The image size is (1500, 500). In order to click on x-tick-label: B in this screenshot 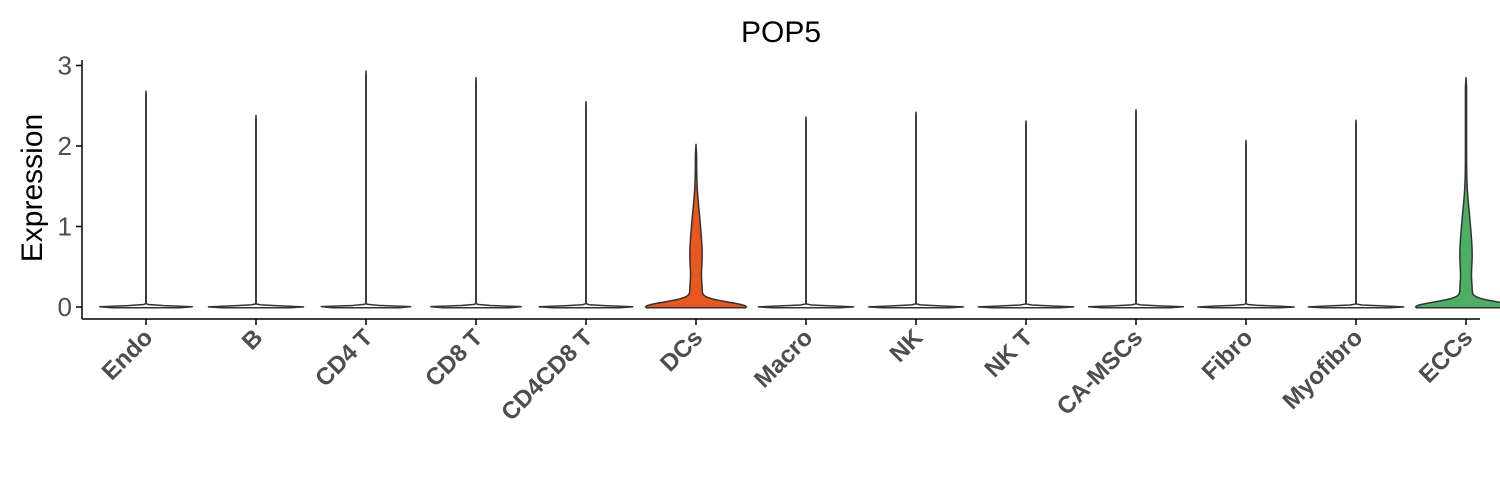, I will do `click(252, 339)`.